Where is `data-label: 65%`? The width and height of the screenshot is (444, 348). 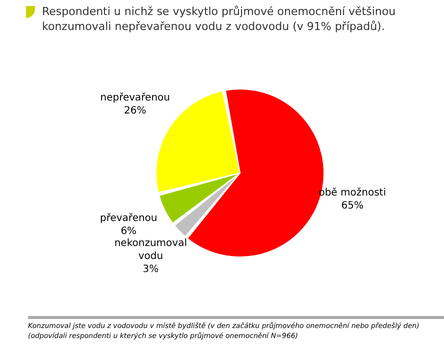 data-label: 65% is located at coordinates (352, 206).